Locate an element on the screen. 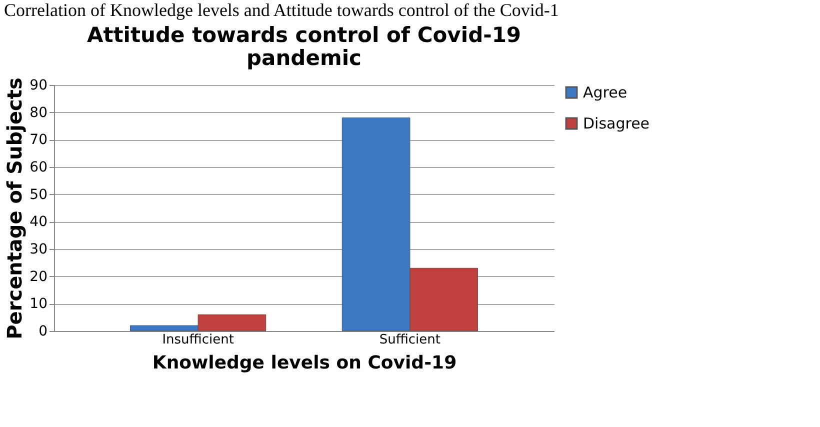  y-tick-label: 40 is located at coordinates (39, 222).